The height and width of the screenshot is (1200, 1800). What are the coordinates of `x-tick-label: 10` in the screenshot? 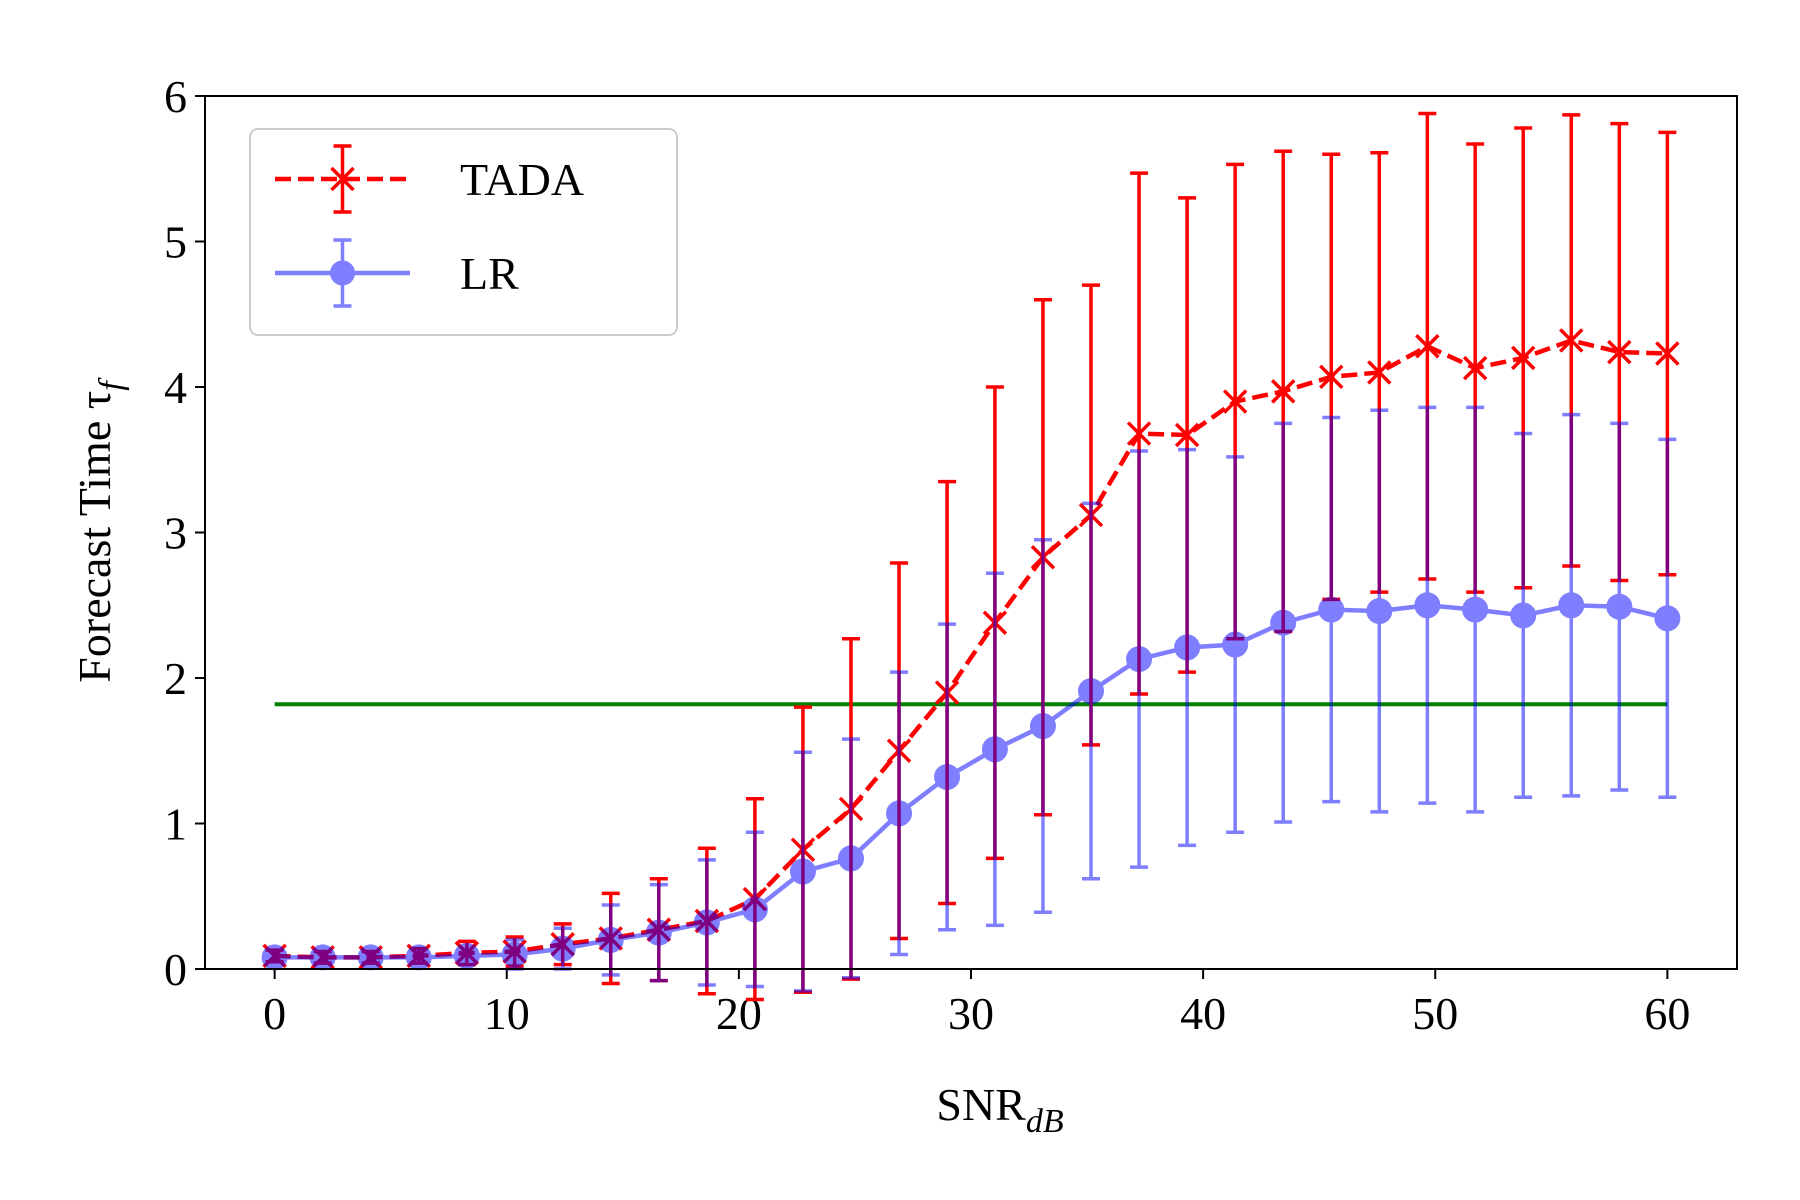 It's located at (507, 1013).